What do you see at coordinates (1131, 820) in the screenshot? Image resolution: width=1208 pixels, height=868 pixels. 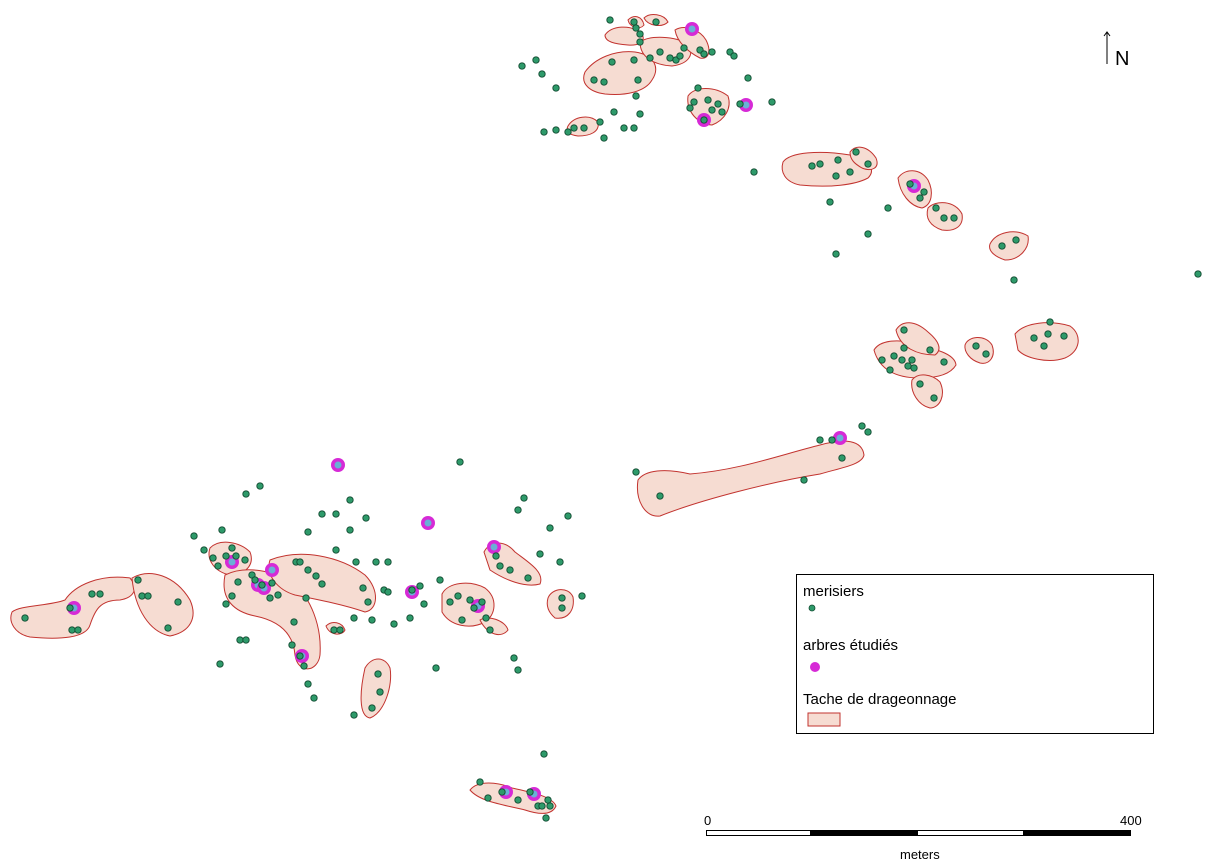 I see `scale-end-label: 400` at bounding box center [1131, 820].